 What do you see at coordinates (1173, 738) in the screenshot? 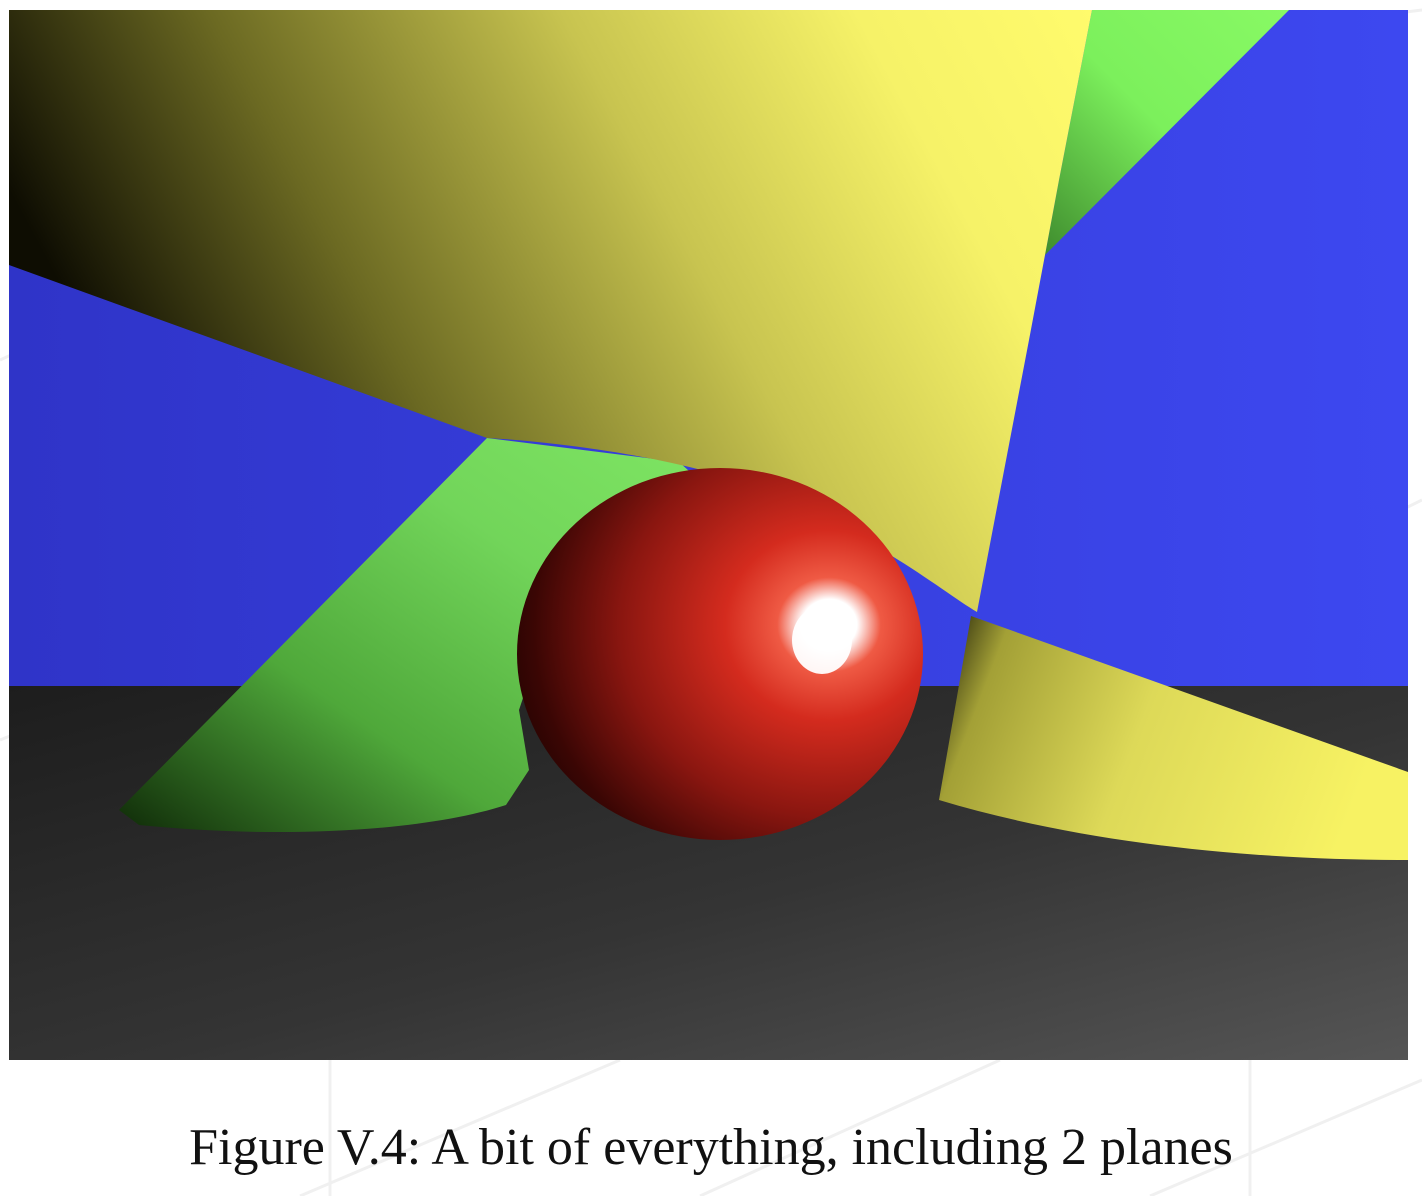
I see `yellow-cone-small` at bounding box center [1173, 738].